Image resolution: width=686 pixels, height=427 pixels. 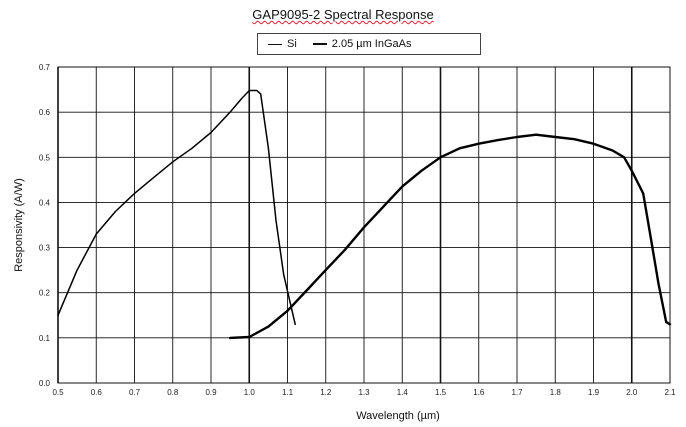 What do you see at coordinates (670, 392) in the screenshot?
I see `x-tick-label: 2.1` at bounding box center [670, 392].